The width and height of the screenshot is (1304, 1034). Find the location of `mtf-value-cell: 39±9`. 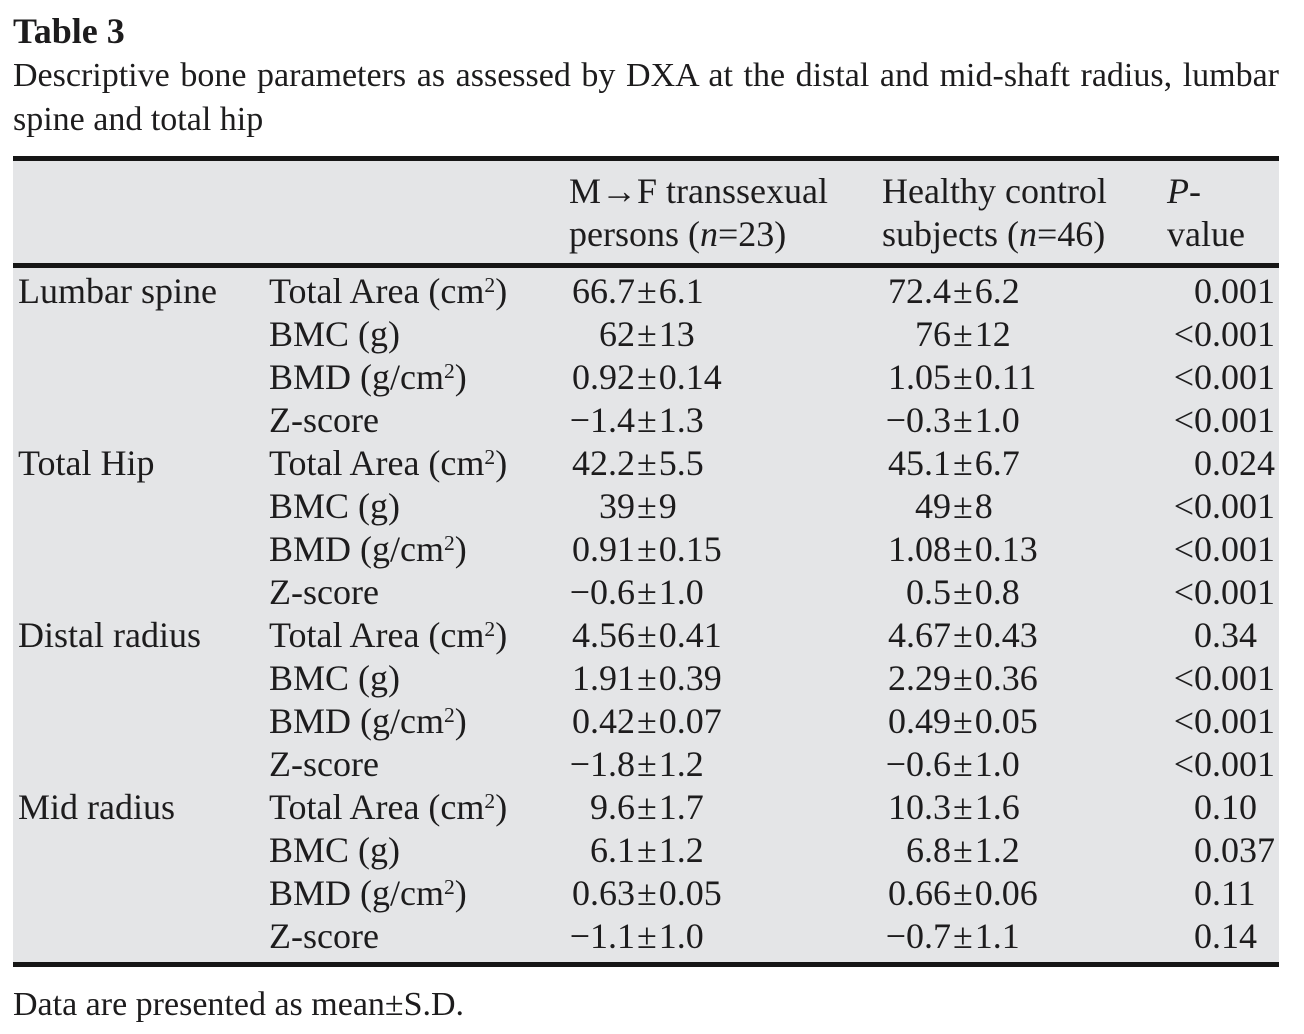

mtf-value-cell: 39±9 is located at coordinates (638, 506).